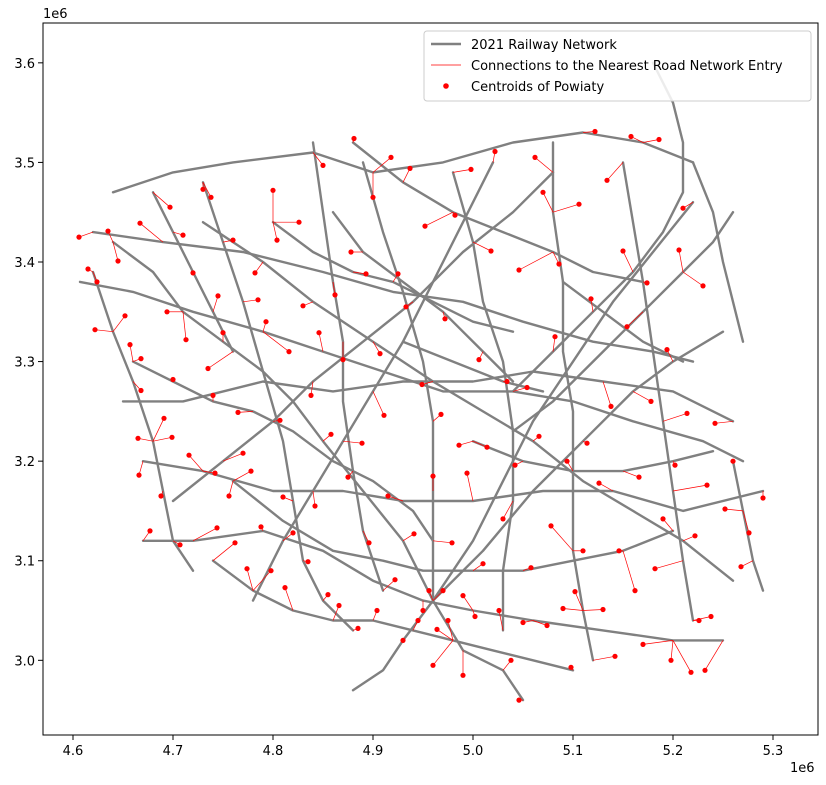 The image size is (826, 785). What do you see at coordinates (423, 747) in the screenshot?
I see `x-axis-ticks: 4.6 4.7 4.8 4.9 5.0 5.1 5.2 5.3` at bounding box center [423, 747].